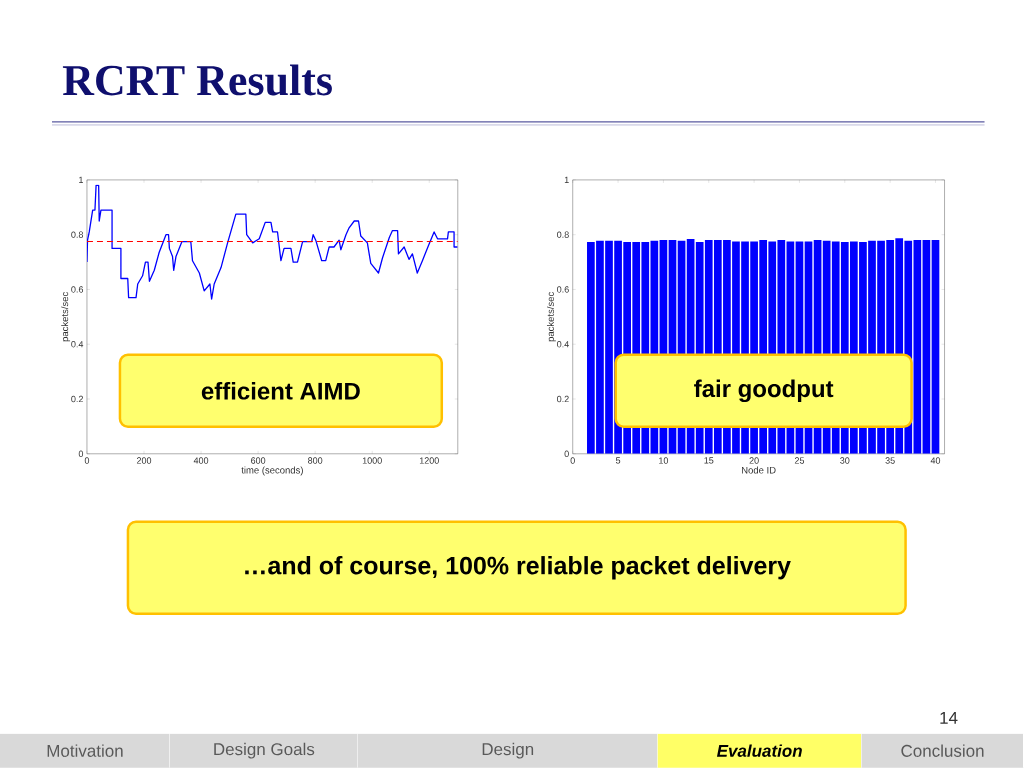  What do you see at coordinates (754, 460) in the screenshot?
I see `x-tick-label: 20` at bounding box center [754, 460].